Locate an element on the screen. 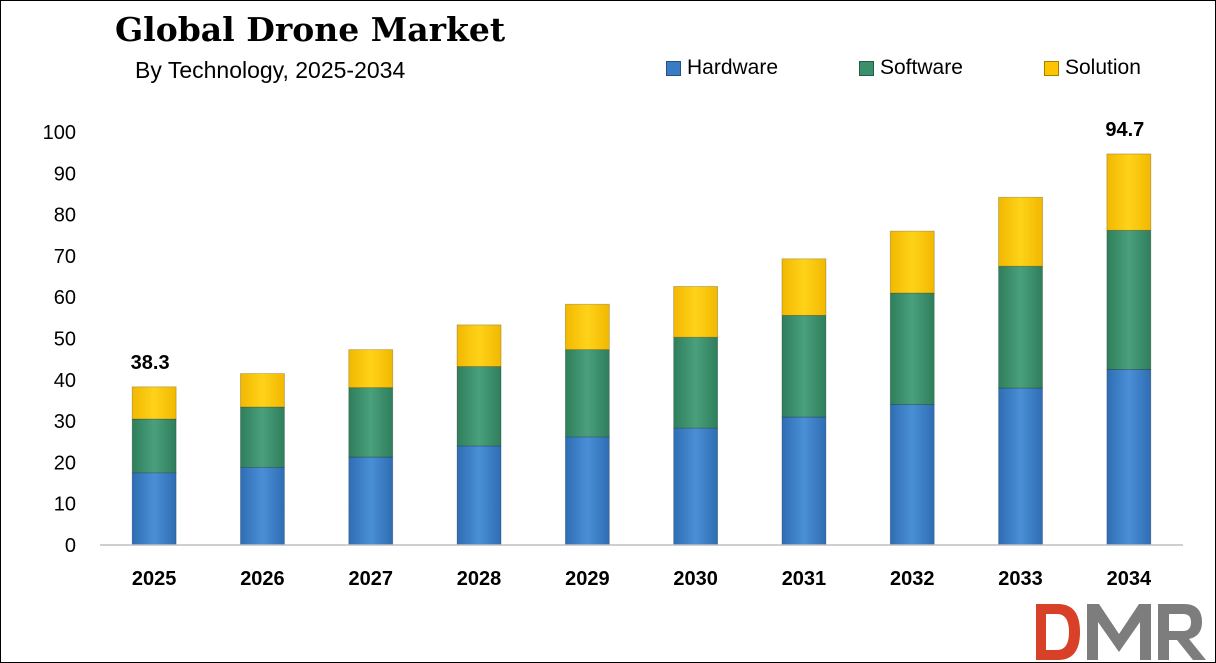  x-tick-label-2031: 2031 is located at coordinates (804, 579).